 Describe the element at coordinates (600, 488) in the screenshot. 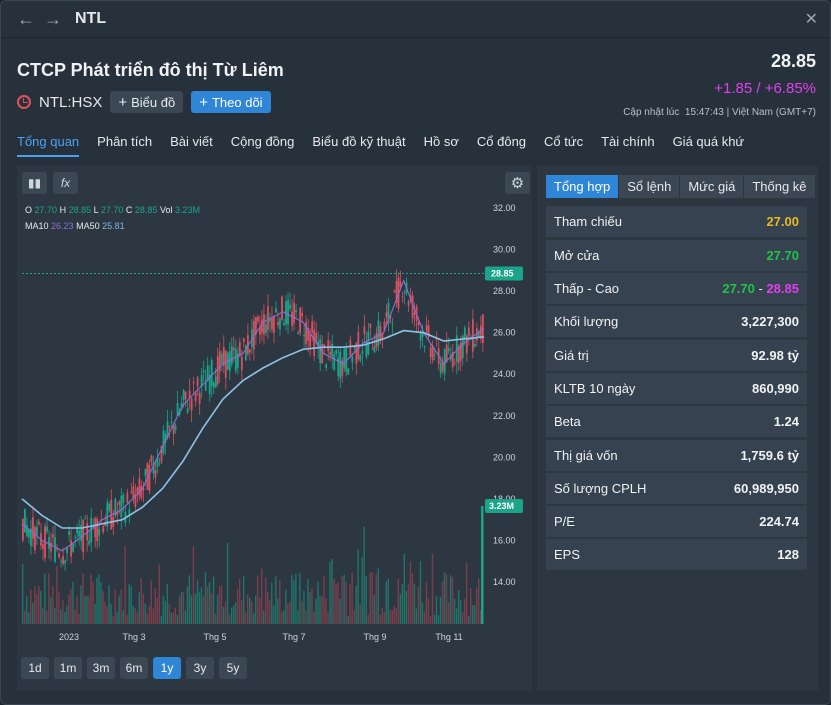

I see `stat-label: Số lượng CPLH` at that location.